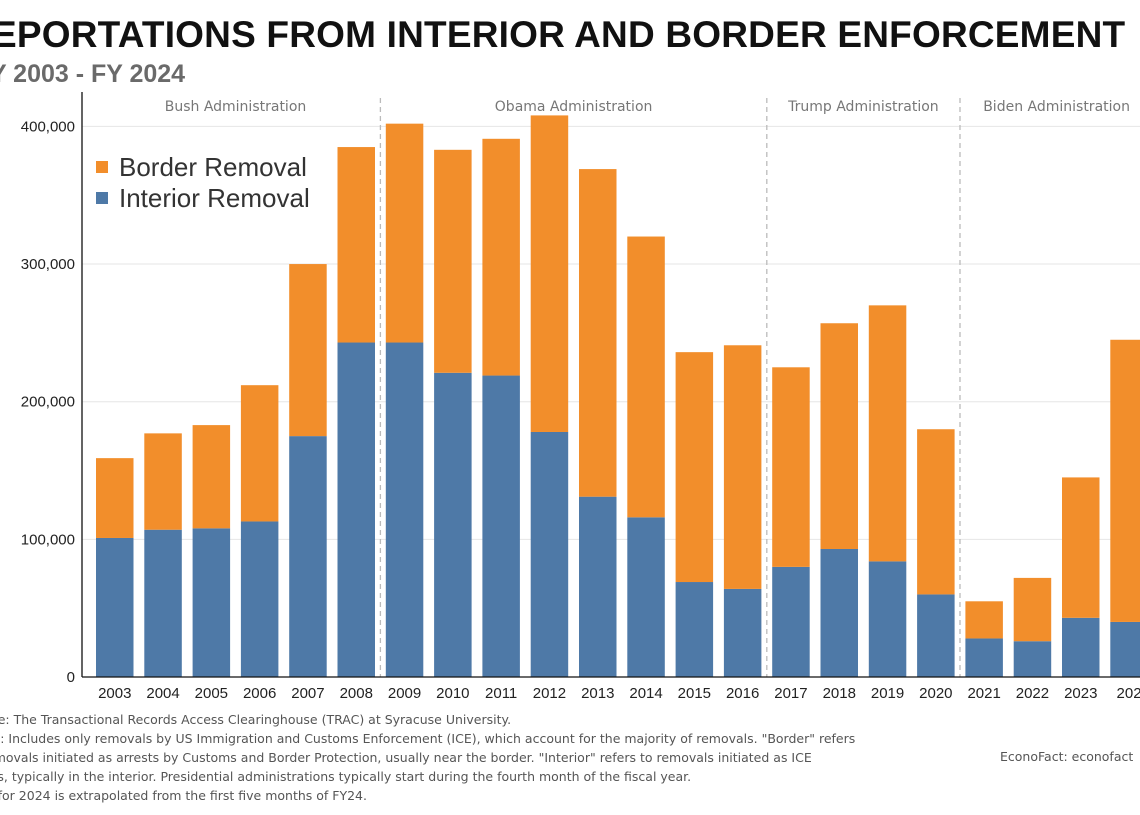 The height and width of the screenshot is (815, 1140). Describe the element at coordinates (404, 692) in the screenshot. I see `x-tick-label: 2009` at that location.